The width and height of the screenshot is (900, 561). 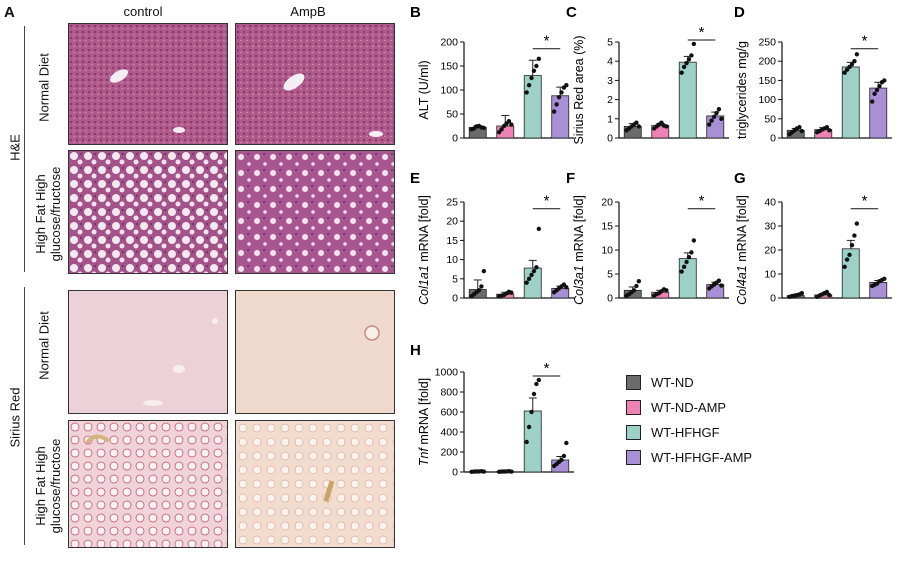 I want to click on chart-b: B 0 50 100 150 200 ALT (U/ml) *, so click(x=492, y=74).